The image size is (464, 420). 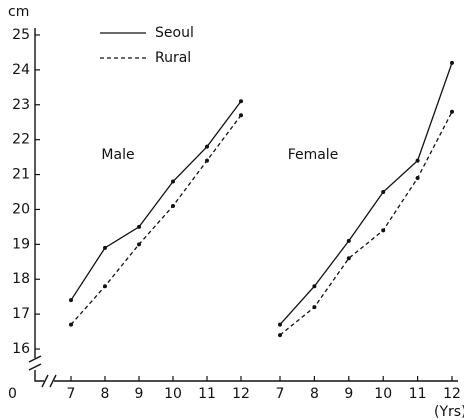 I want to click on y-tick-label: 22, so click(x=21, y=140).